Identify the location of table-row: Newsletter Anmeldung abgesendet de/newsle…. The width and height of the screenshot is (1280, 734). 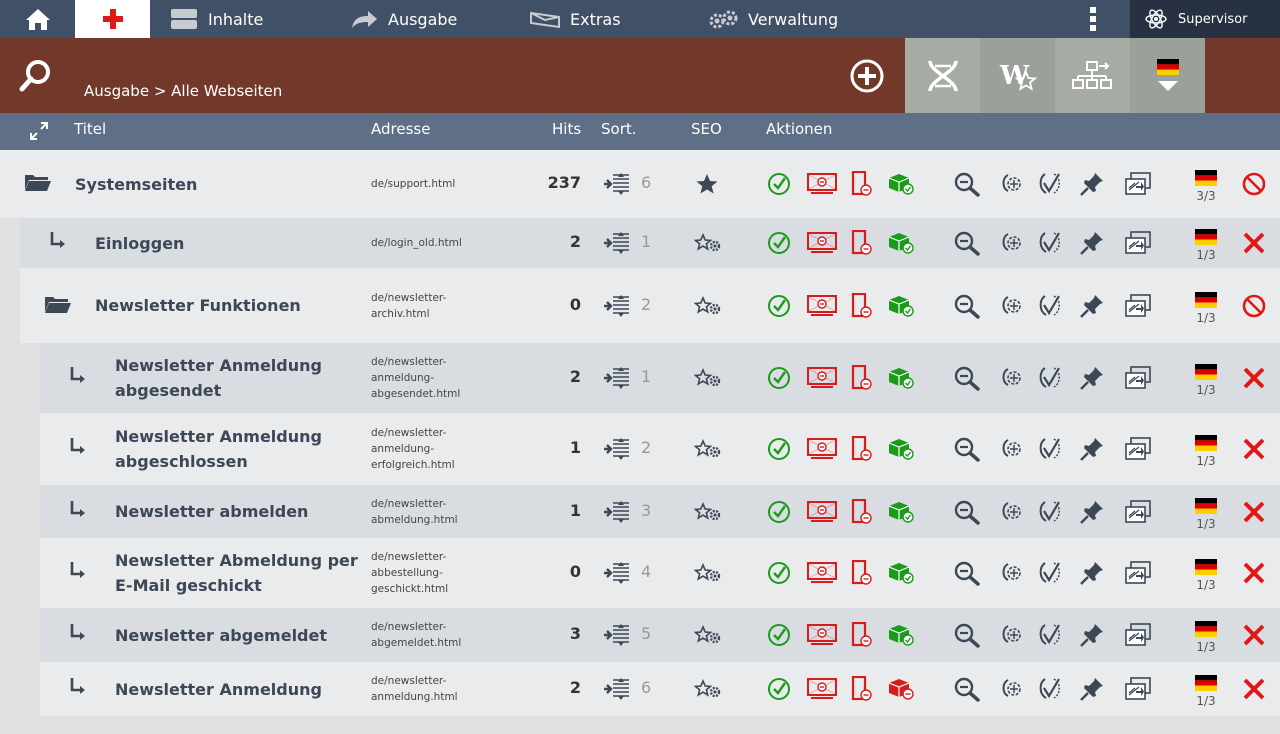
(640, 378).